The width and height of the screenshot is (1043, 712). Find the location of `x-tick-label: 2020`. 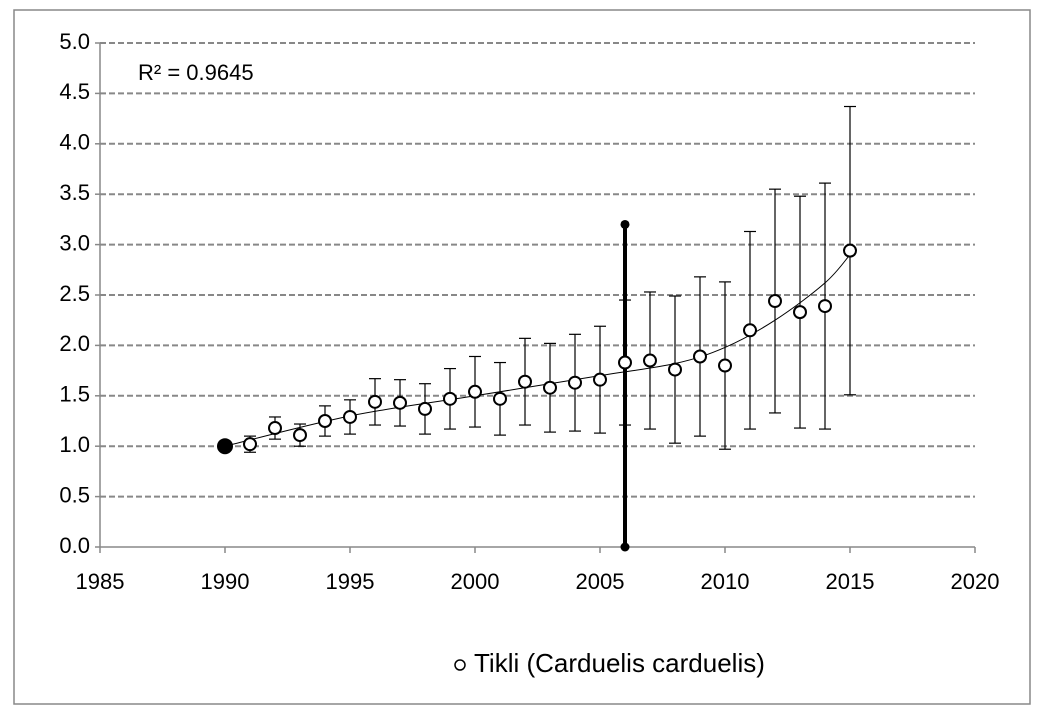

x-tick-label: 2020 is located at coordinates (975, 581).